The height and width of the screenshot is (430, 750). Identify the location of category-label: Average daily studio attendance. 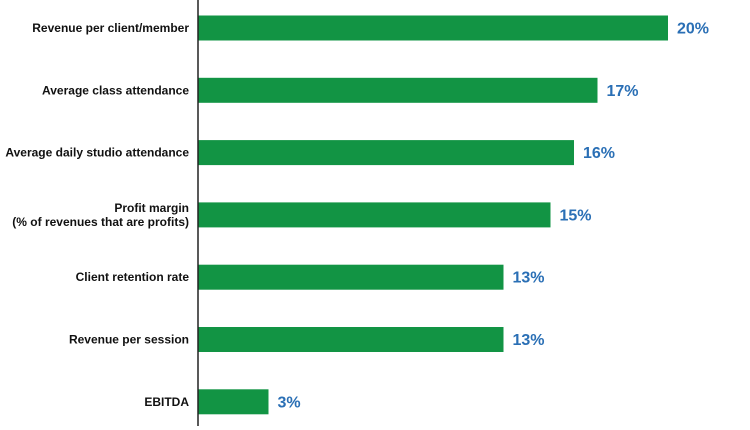
(97, 153).